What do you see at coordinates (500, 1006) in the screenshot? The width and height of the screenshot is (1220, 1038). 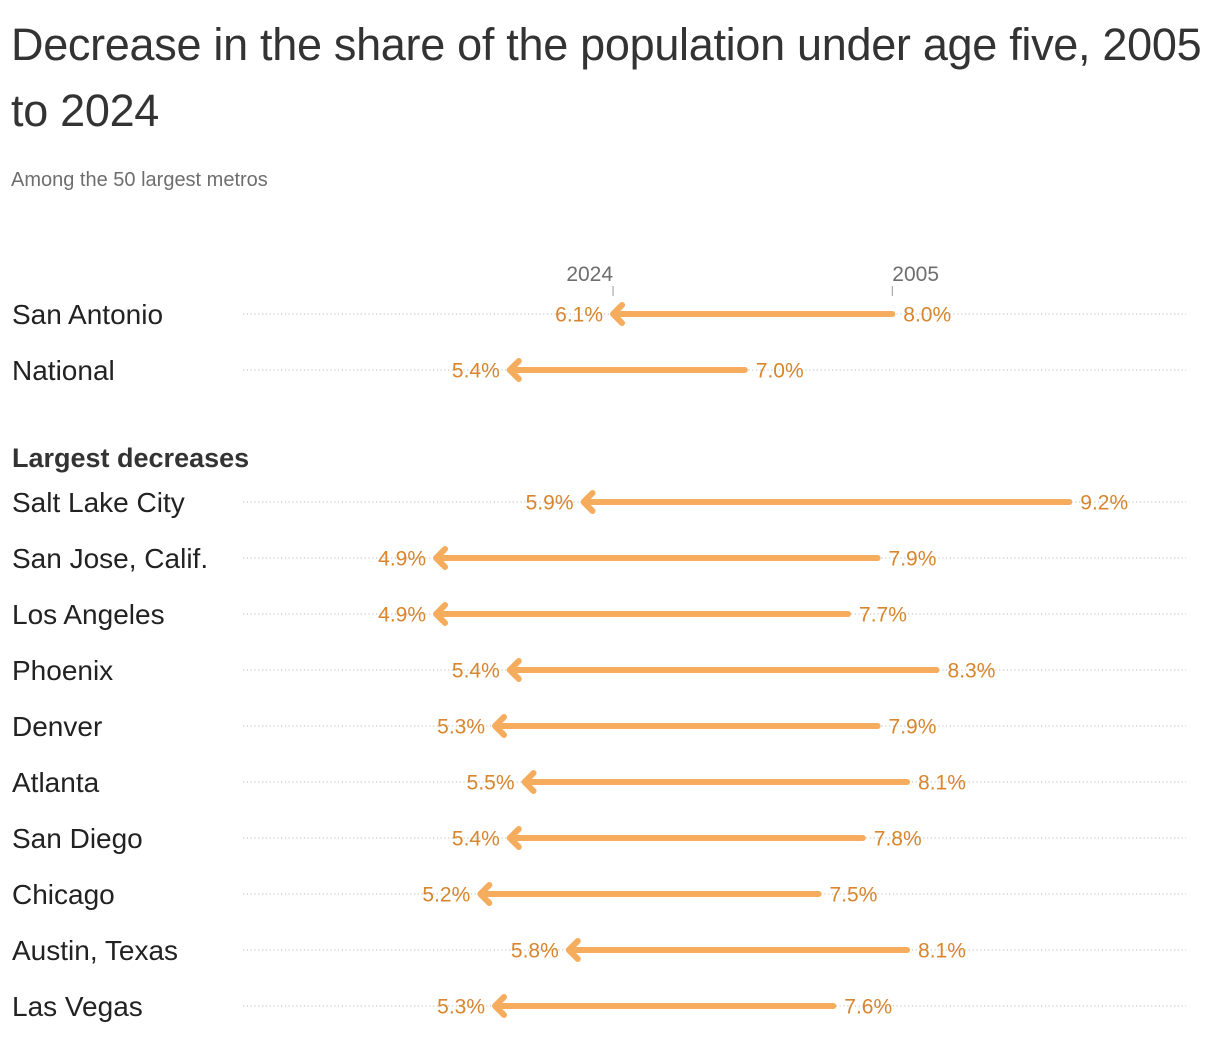 I see `arrow-head-las-vegas` at bounding box center [500, 1006].